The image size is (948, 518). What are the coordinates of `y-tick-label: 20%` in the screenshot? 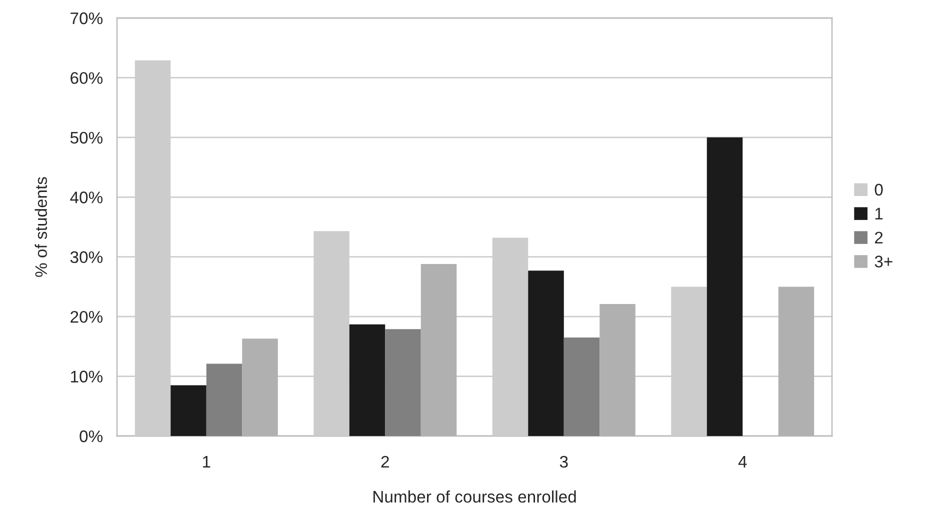 It's located at (86, 316).